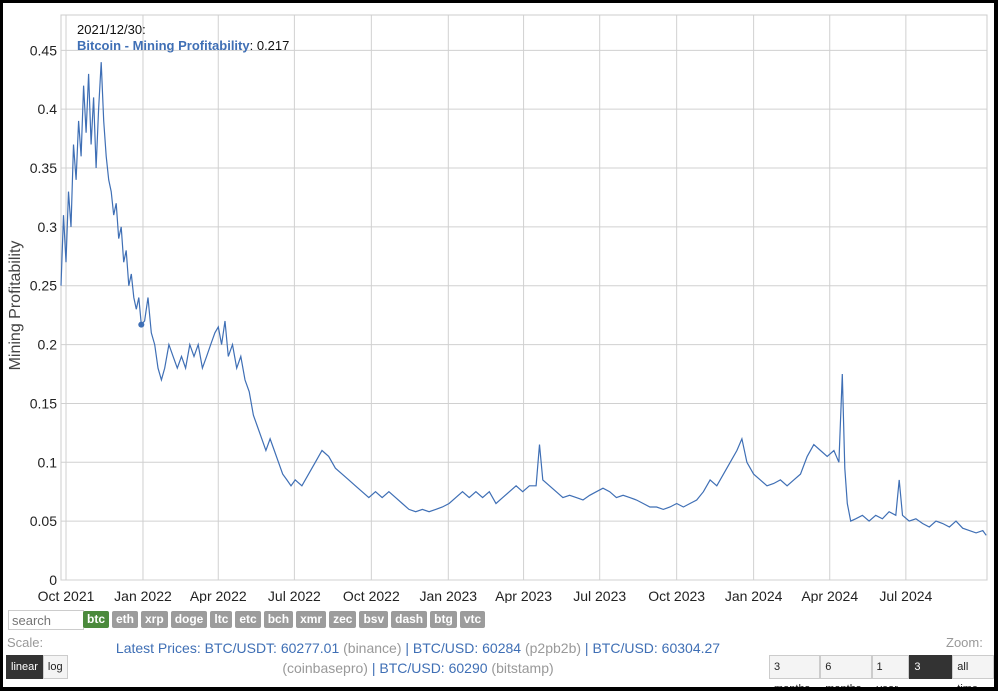 The image size is (998, 691). Describe the element at coordinates (43, 50) in the screenshot. I see `y-tick-label: 0.45` at that location.